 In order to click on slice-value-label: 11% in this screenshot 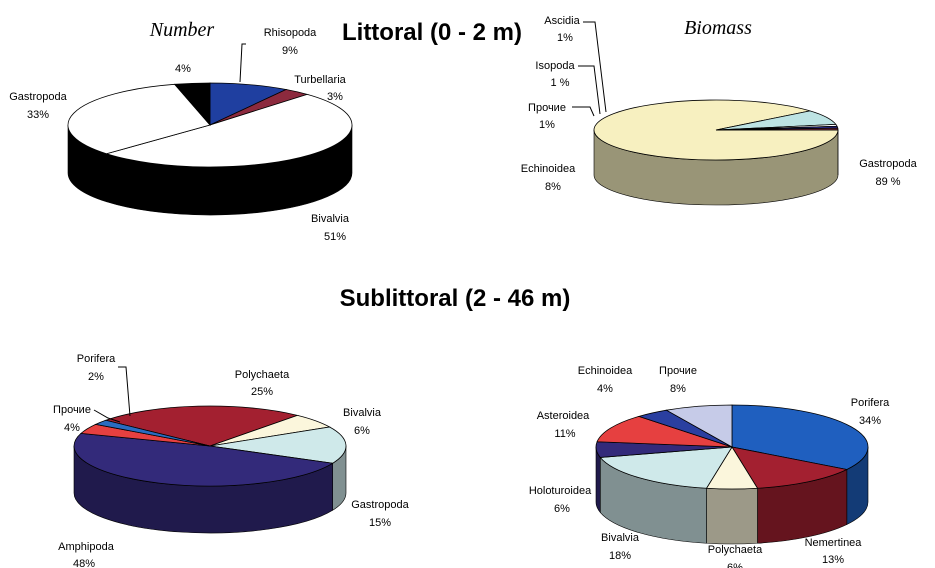, I will do `click(564, 434)`.